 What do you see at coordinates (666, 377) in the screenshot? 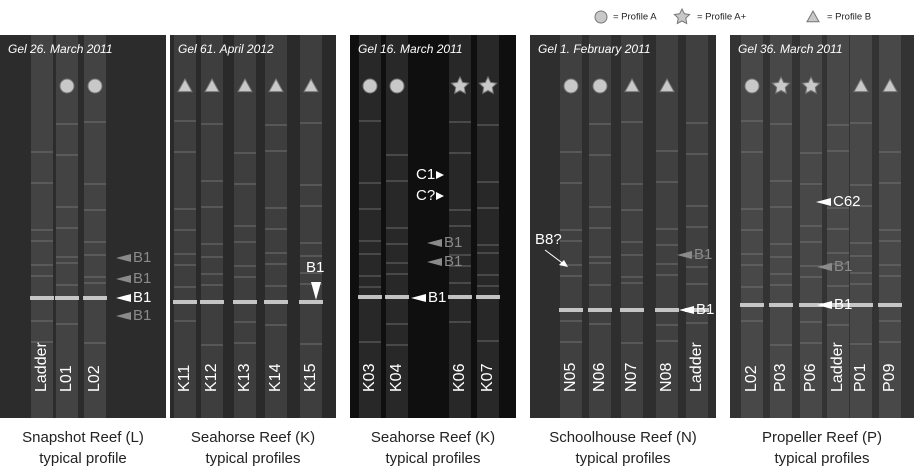
I see `lane-label: N08` at bounding box center [666, 377].